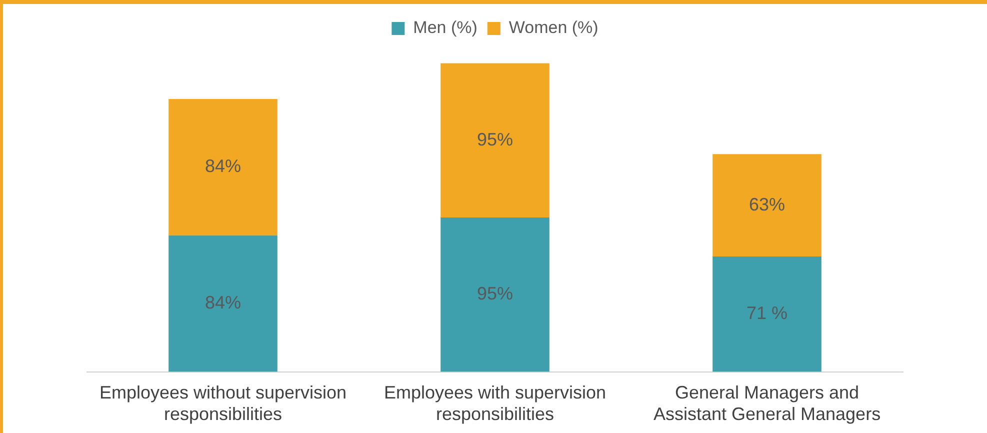 The width and height of the screenshot is (987, 433). What do you see at coordinates (553, 28) in the screenshot?
I see `legend-label: Women (%)` at bounding box center [553, 28].